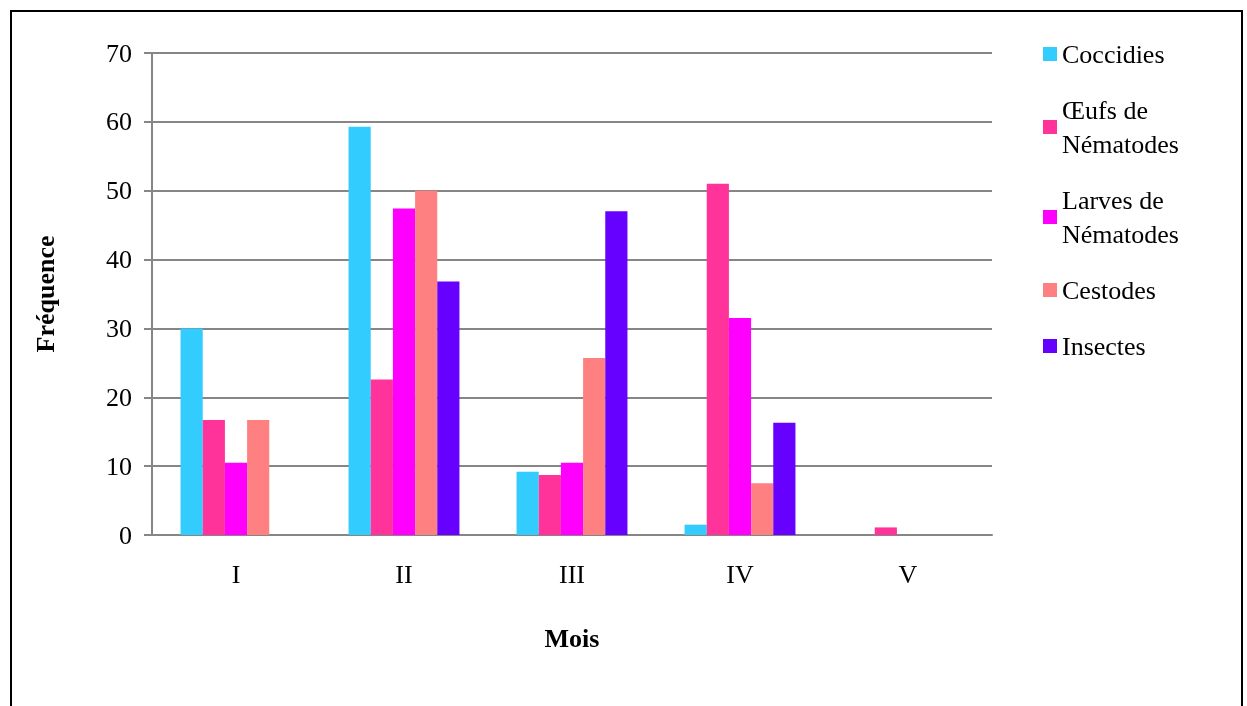 The image size is (1247, 706). Describe the element at coordinates (1120, 217) in the screenshot. I see `legend-label: Larves de Nématodes` at that location.